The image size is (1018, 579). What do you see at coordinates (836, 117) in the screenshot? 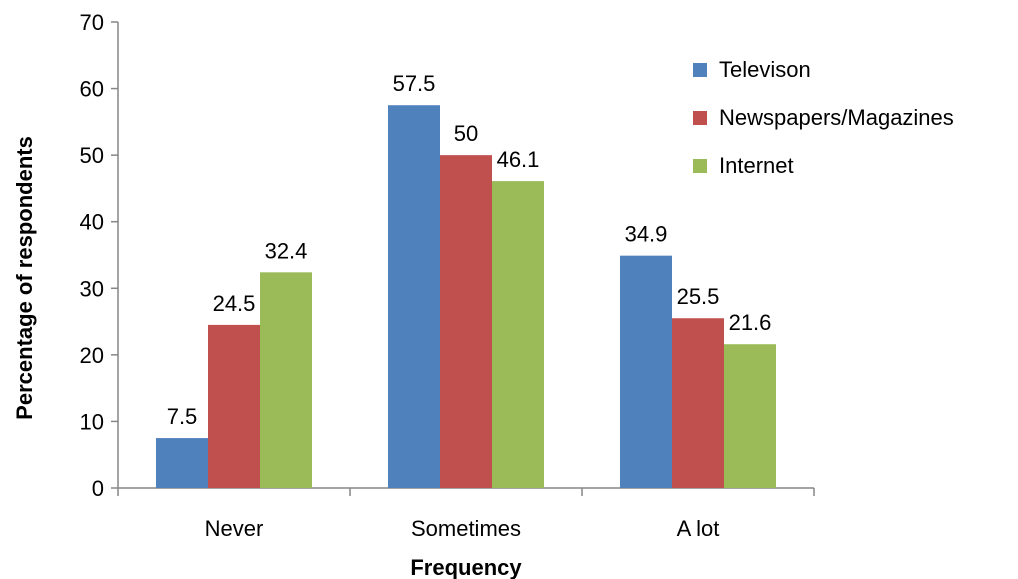
I see `legend-label: Newspapers/Magazines` at bounding box center [836, 117].